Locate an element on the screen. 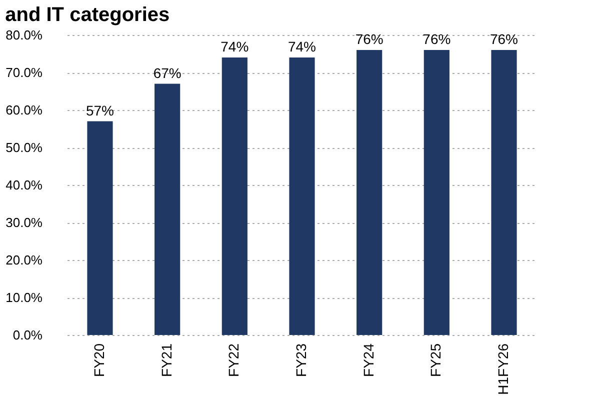  x-tick-label: H1FY26 is located at coordinates (503, 369).